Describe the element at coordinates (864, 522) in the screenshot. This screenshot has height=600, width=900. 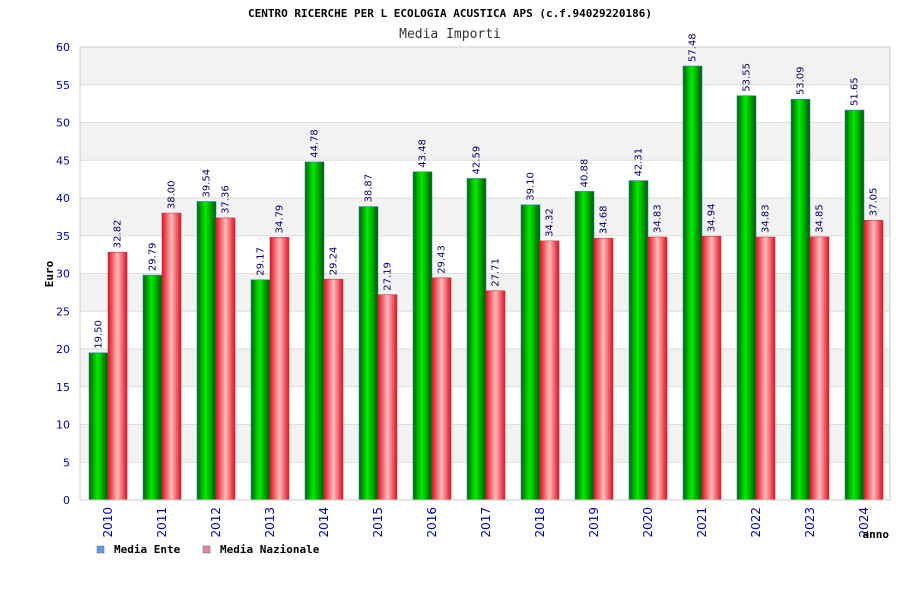
I see `x-tick-label: 2024` at that location.